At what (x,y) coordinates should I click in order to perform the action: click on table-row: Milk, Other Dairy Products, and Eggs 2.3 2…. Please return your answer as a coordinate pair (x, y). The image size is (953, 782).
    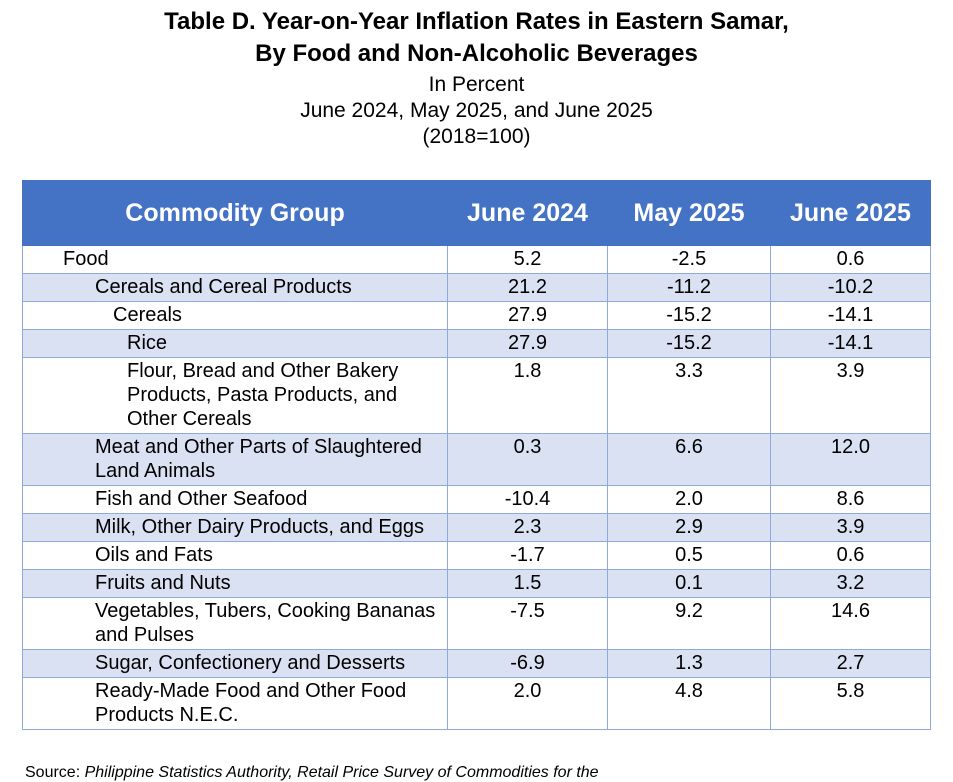
    Looking at the image, I should click on (476, 527).